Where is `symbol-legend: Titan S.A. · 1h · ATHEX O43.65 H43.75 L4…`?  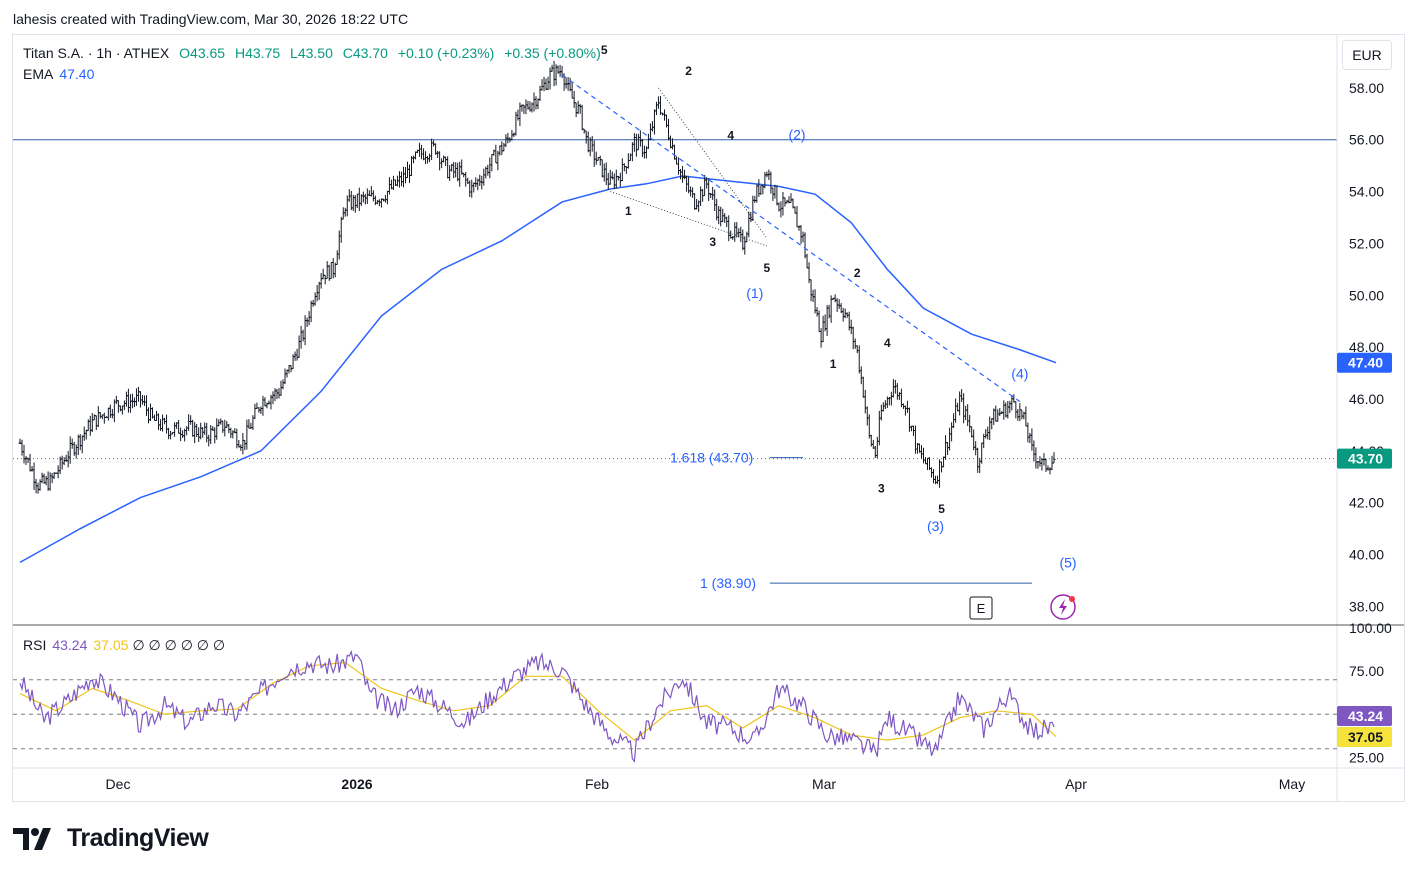 symbol-legend: Titan S.A. · 1h · ATHEX O43.65 H43.75 L4… is located at coordinates (315, 53).